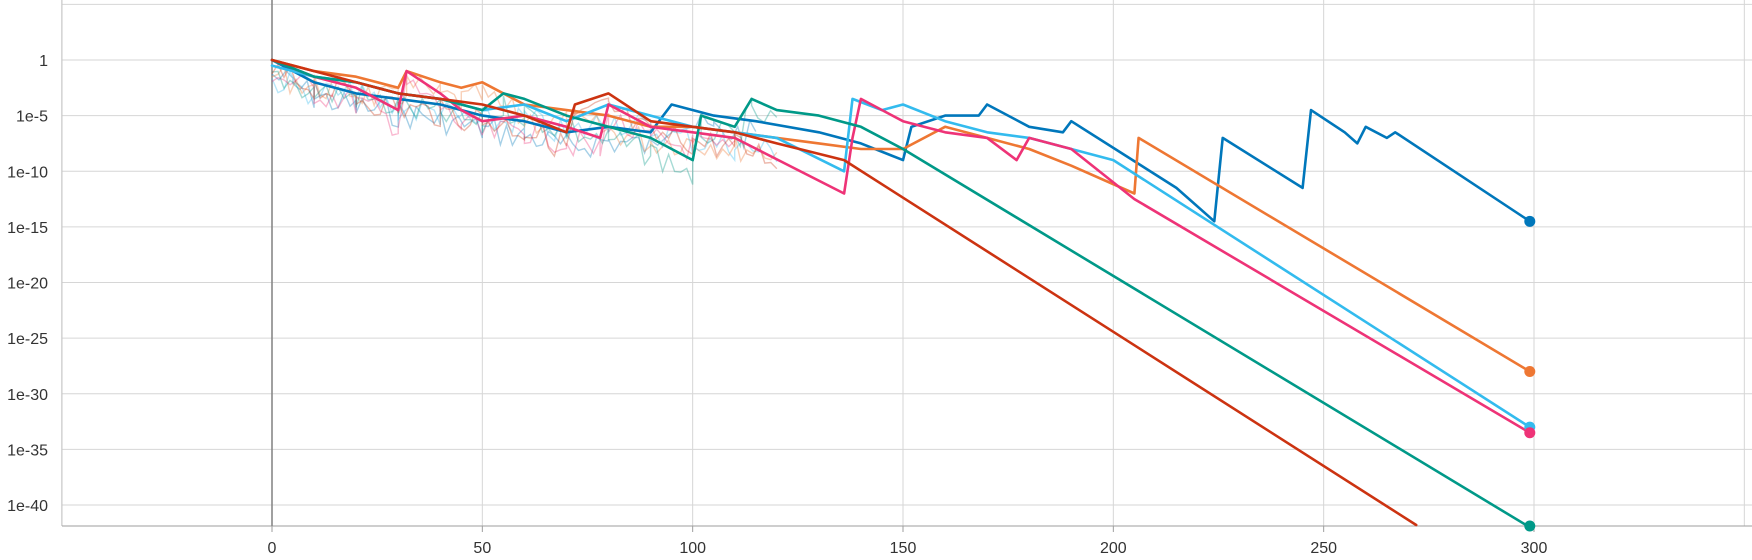  I want to click on end-markers, so click(1530, 373).